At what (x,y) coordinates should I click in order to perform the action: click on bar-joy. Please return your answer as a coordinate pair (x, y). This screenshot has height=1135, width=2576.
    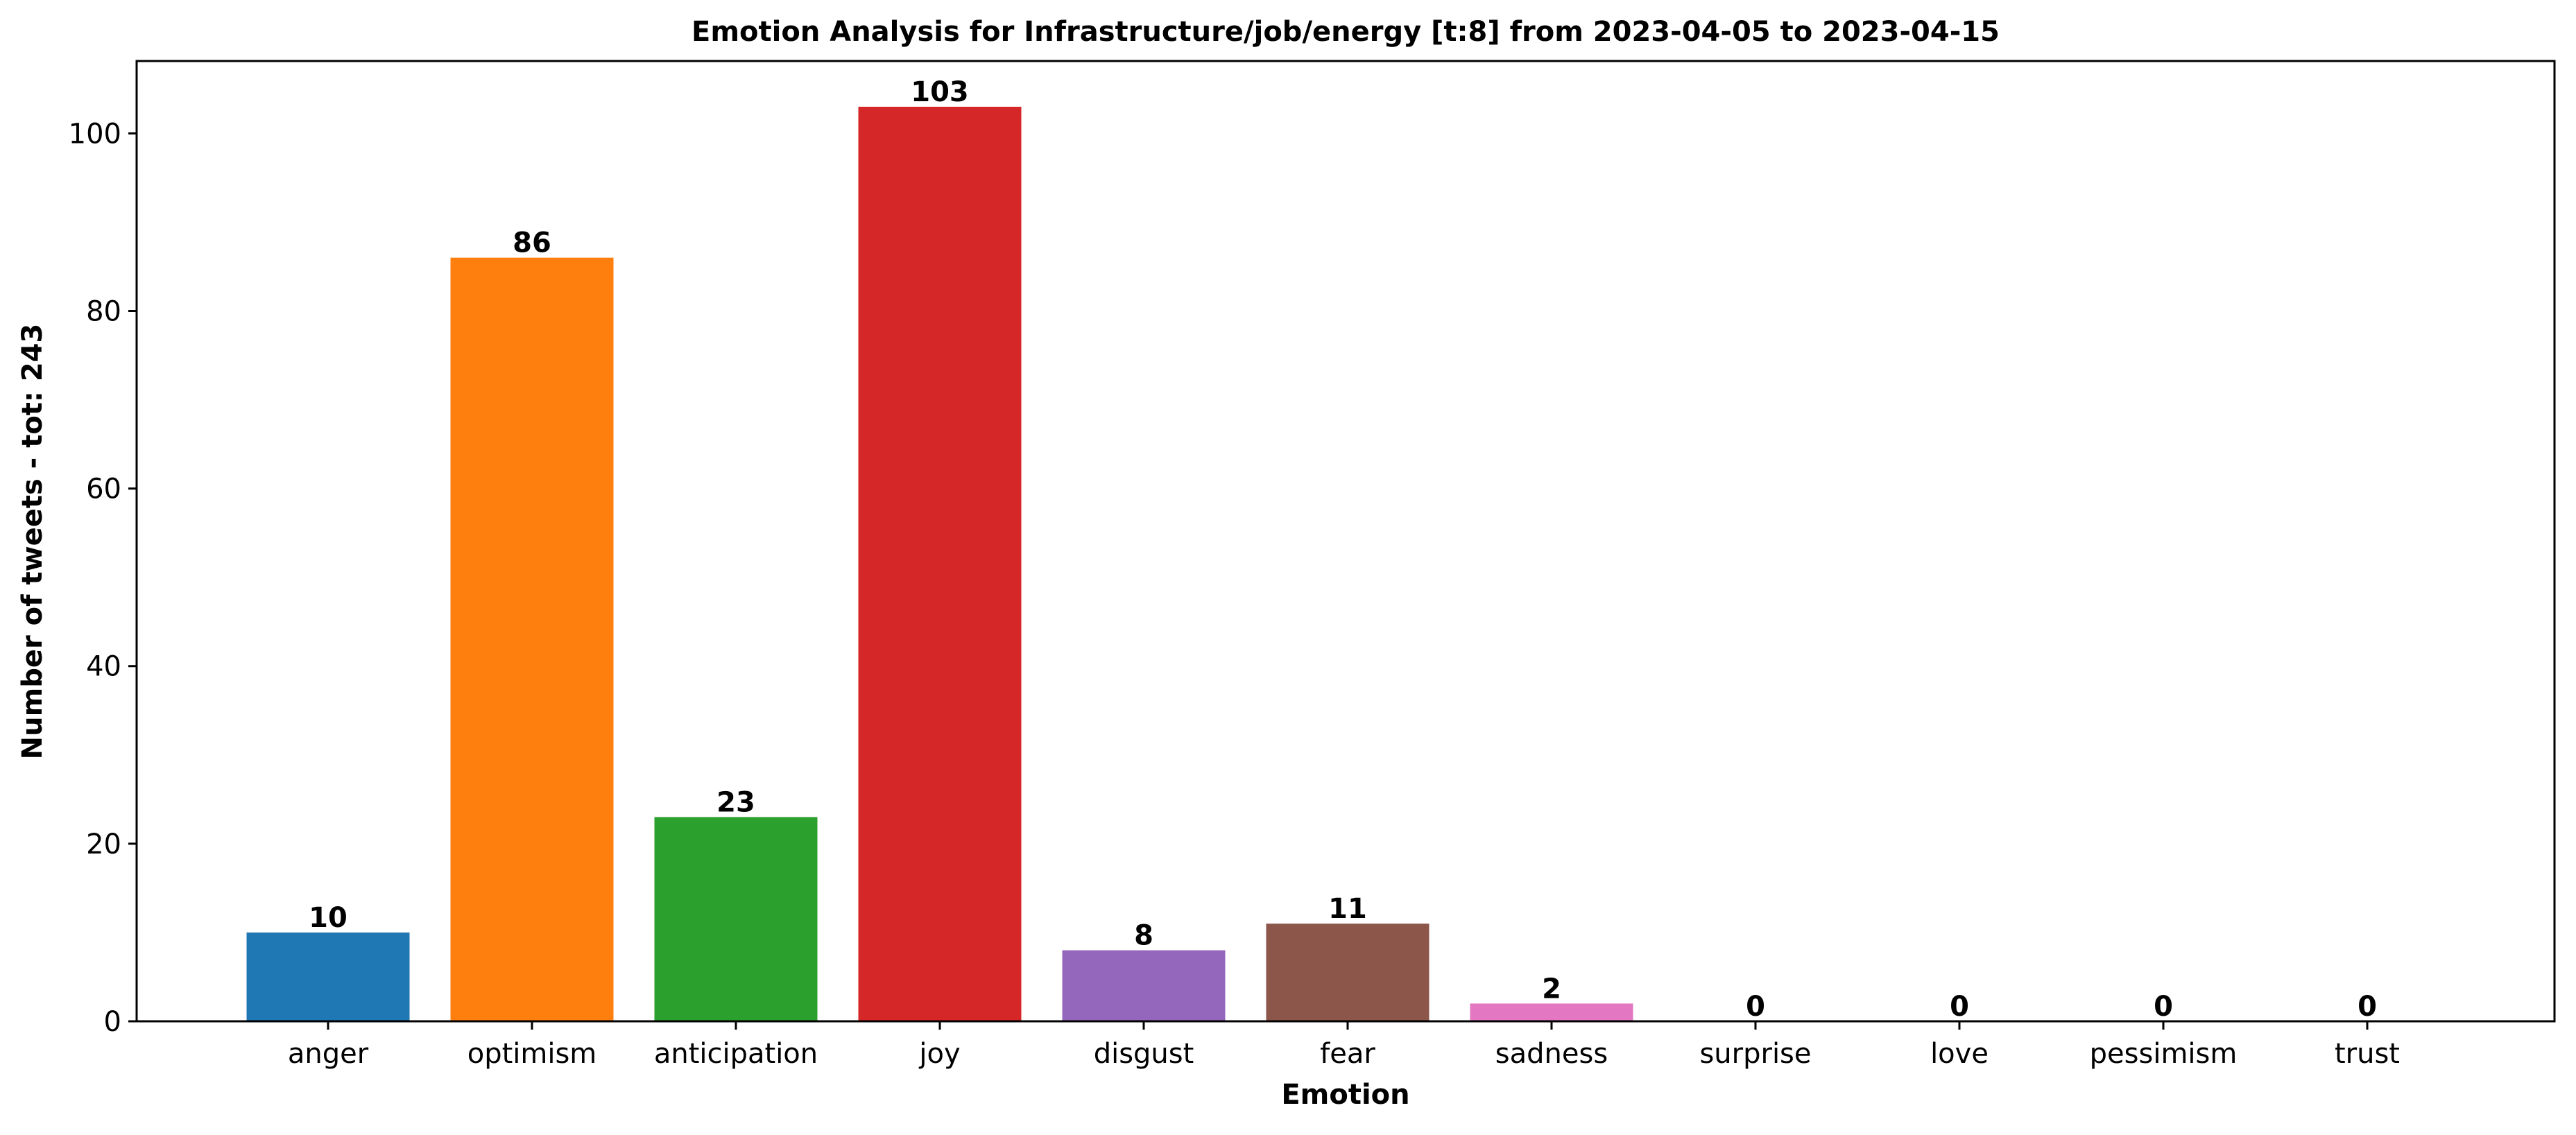
    Looking at the image, I should click on (940, 563).